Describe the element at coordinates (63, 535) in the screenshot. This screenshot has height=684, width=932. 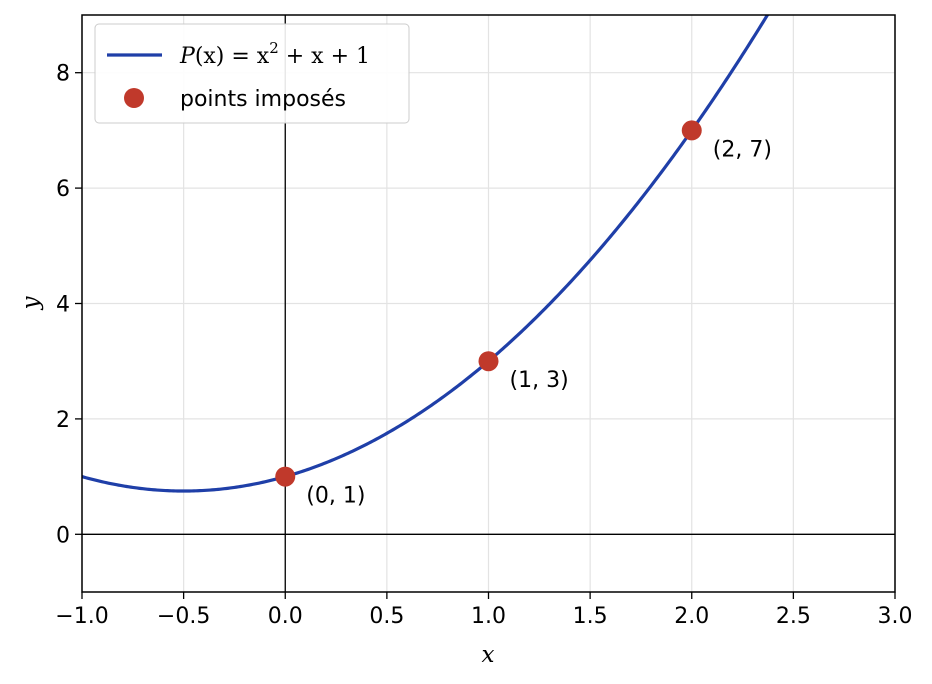
I see `y-tick-label: 0` at that location.